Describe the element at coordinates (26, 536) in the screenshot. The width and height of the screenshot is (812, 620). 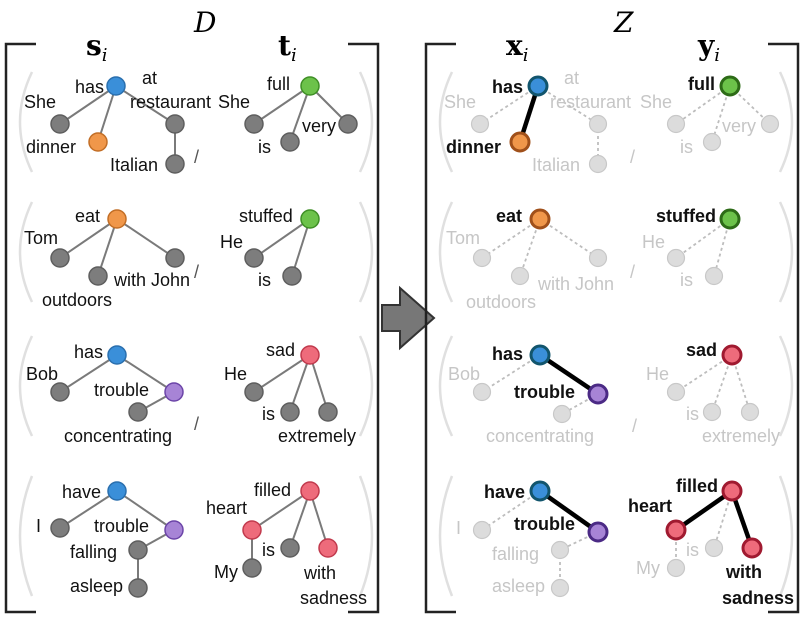
I see `paren-left-row4` at that location.